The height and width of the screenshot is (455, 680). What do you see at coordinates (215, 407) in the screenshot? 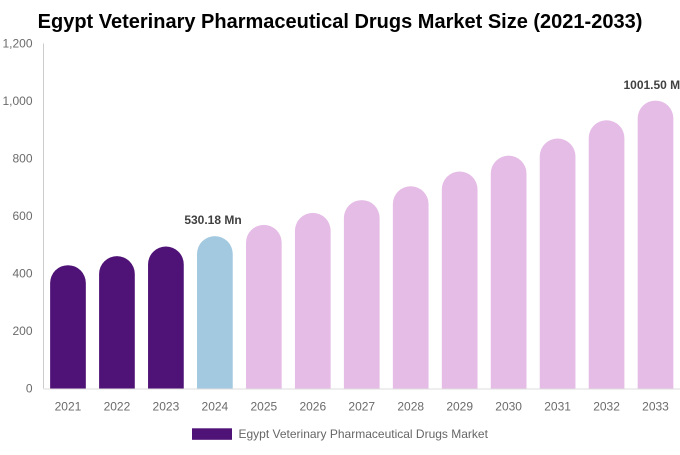
I see `svg-text: 2024` at bounding box center [215, 407].